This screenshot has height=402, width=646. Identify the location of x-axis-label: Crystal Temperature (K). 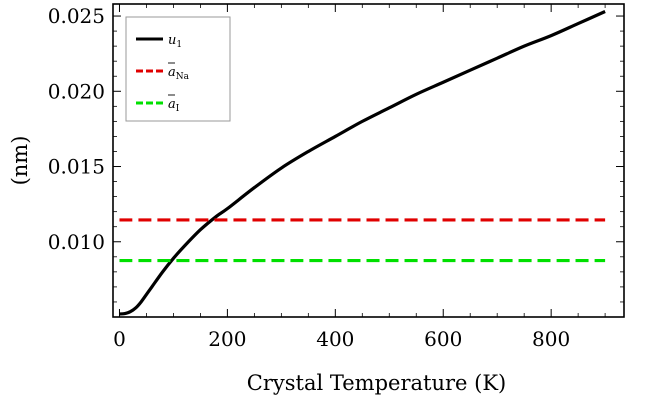
(376, 383).